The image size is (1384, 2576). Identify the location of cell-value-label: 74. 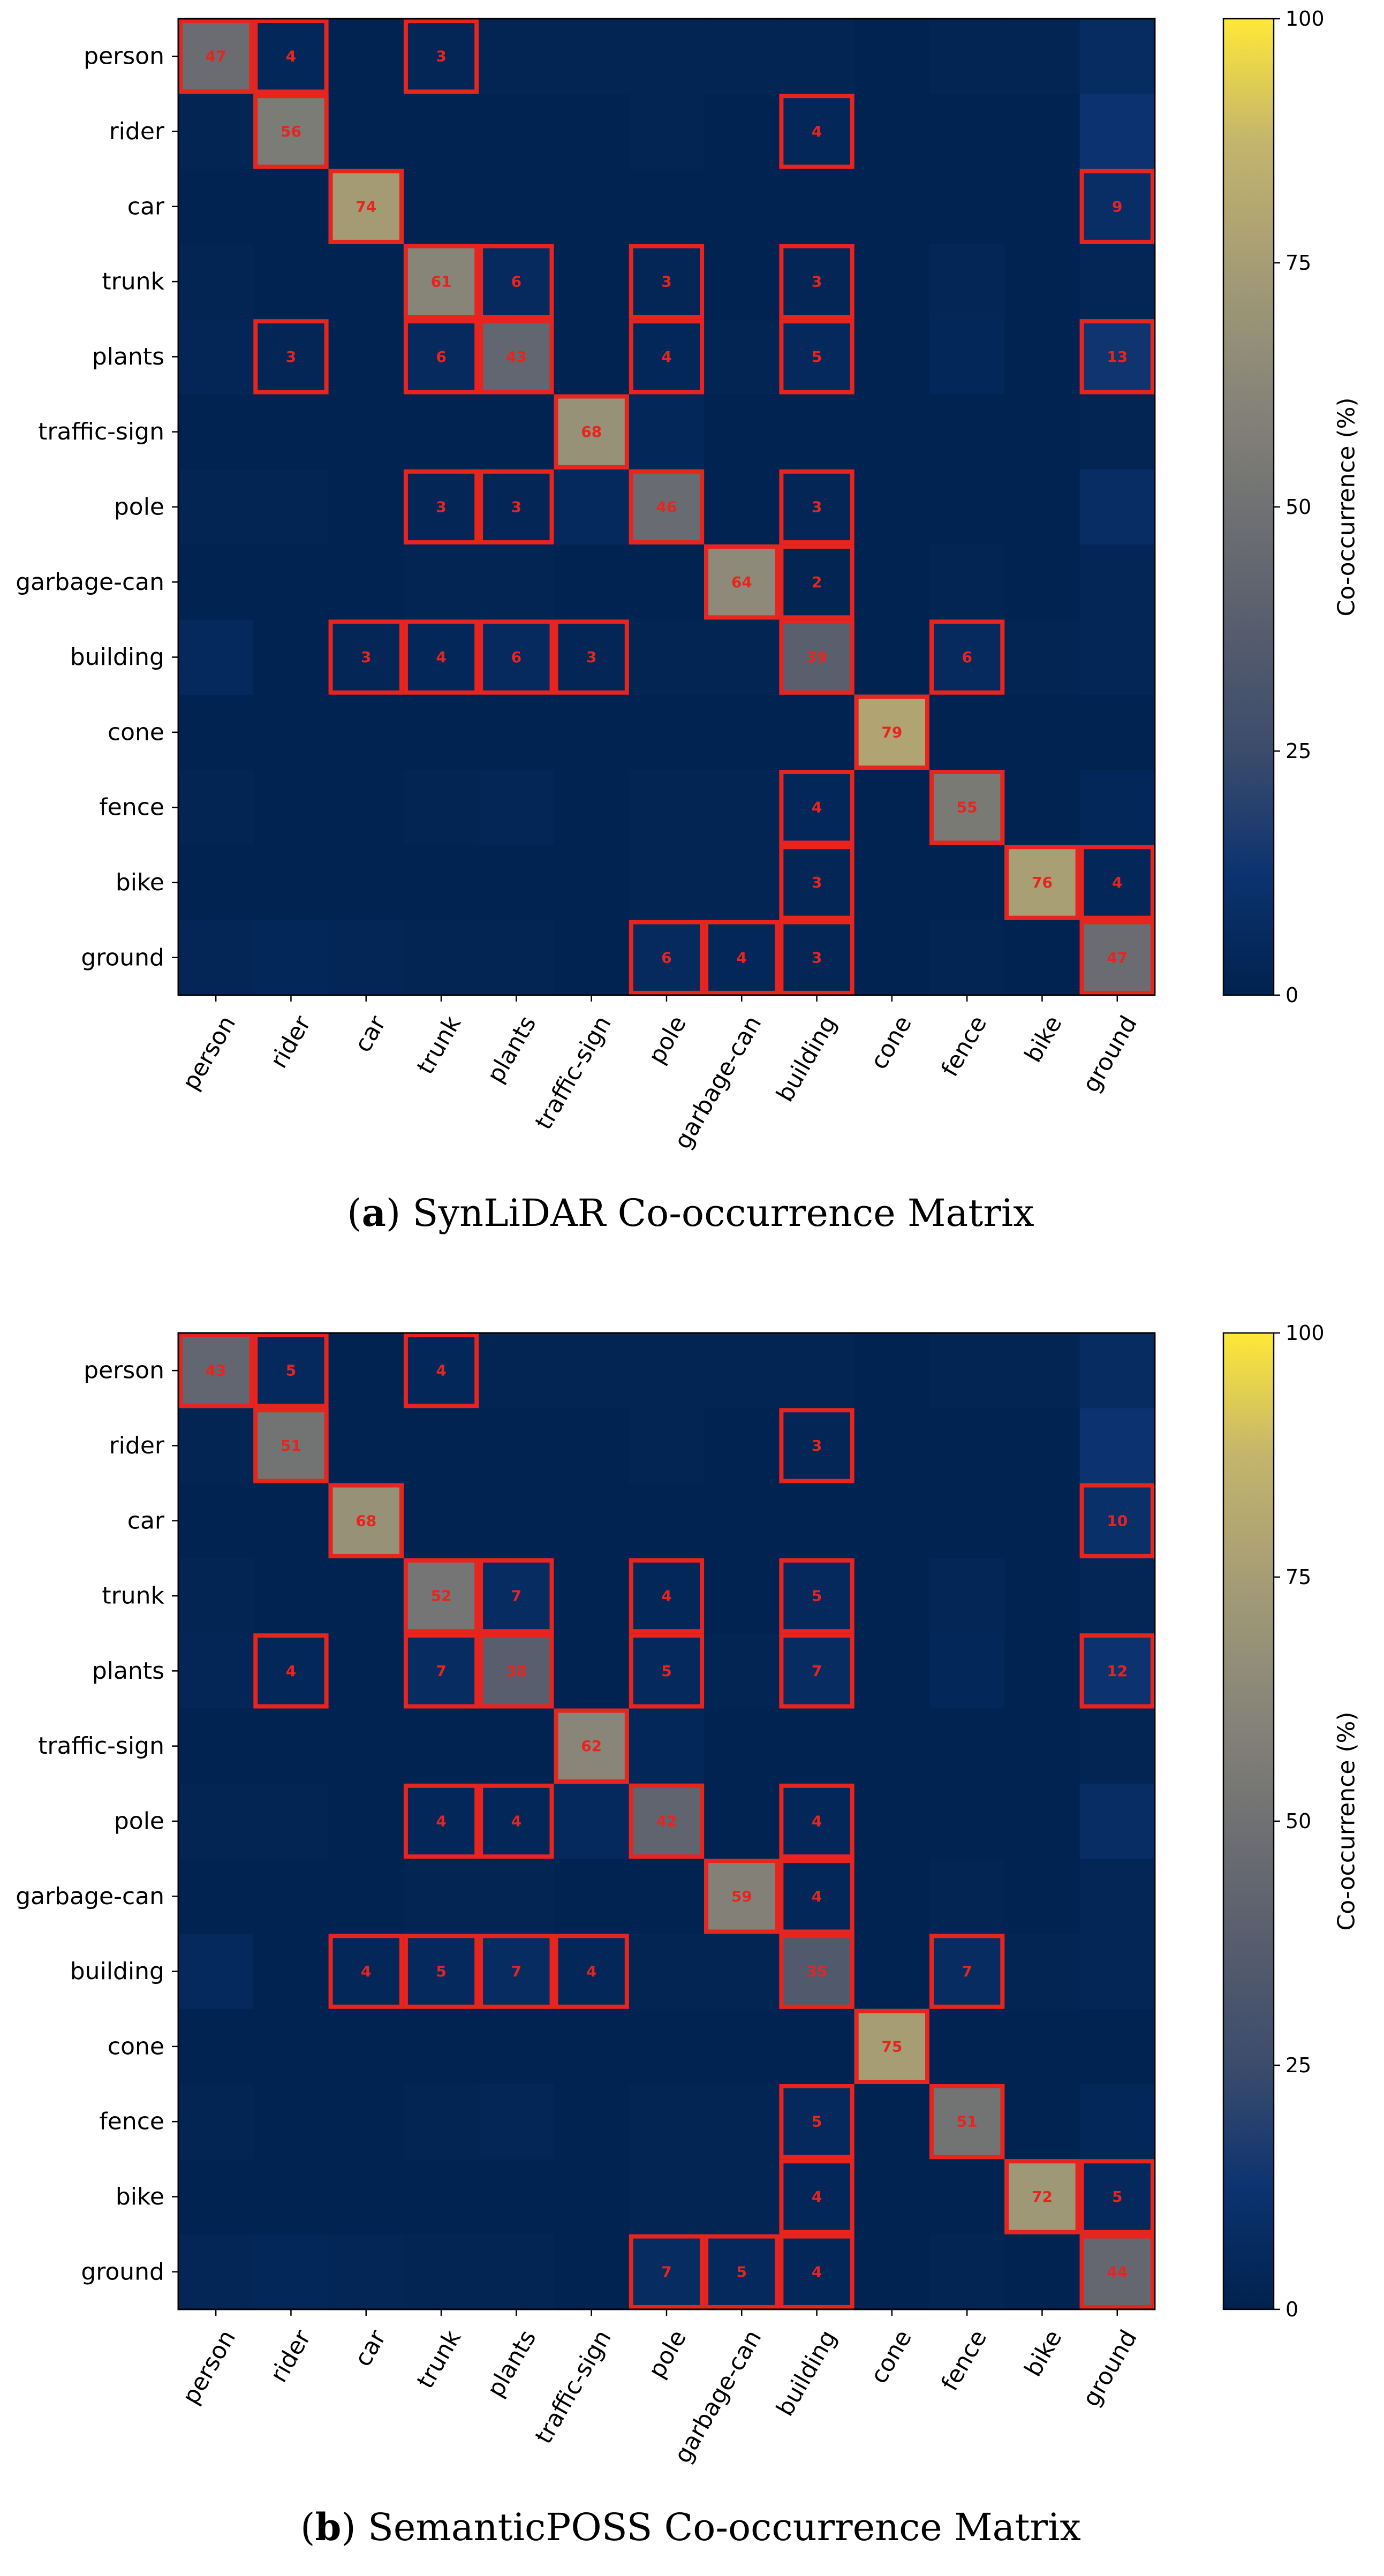
(366, 206).